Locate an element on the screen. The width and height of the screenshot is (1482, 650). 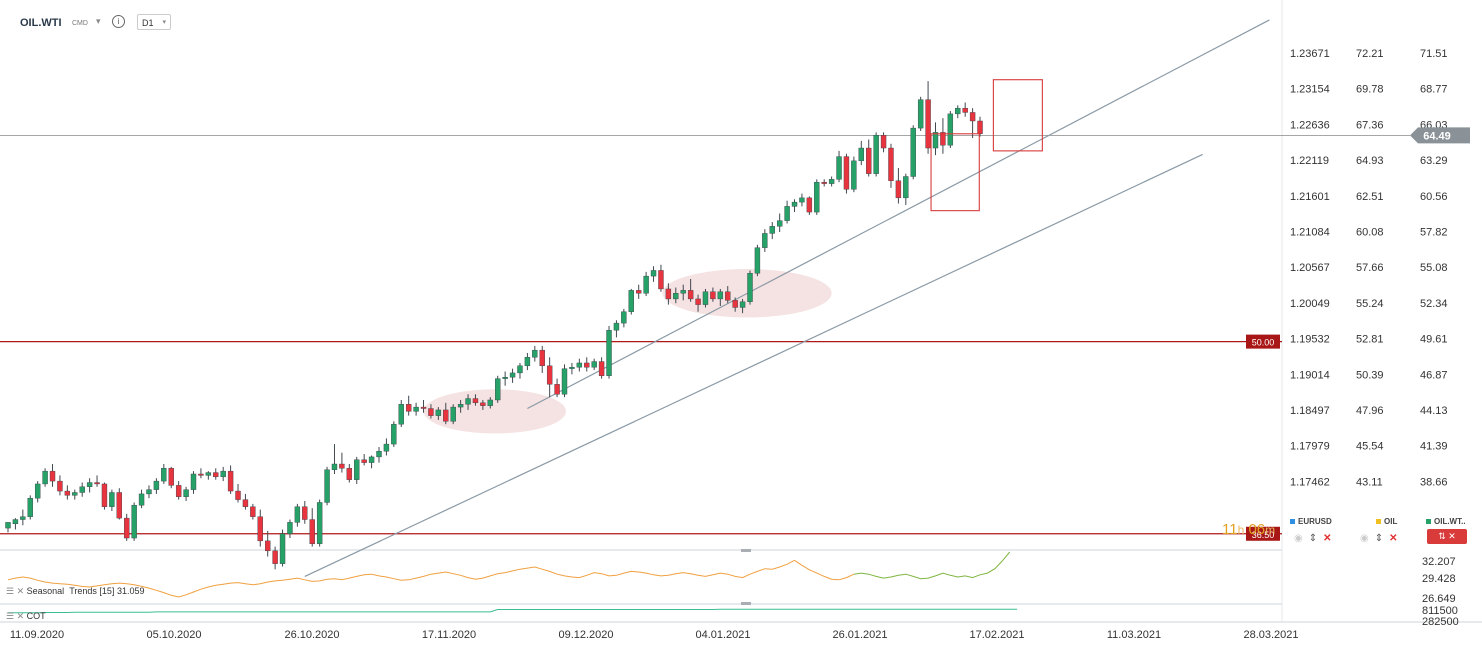
level-label-bg is located at coordinates (1263, 533).